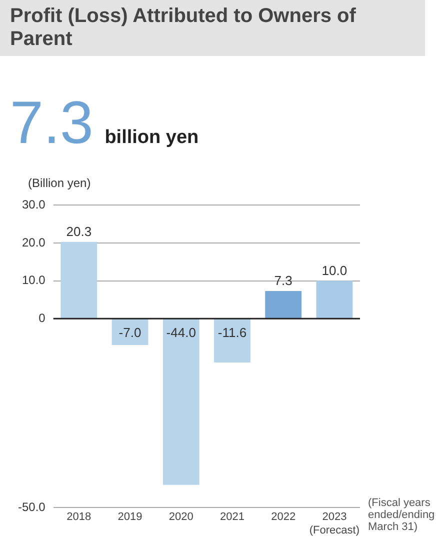 The width and height of the screenshot is (442, 540). Describe the element at coordinates (42, 317) in the screenshot. I see `y-tick-label: 0` at that location.